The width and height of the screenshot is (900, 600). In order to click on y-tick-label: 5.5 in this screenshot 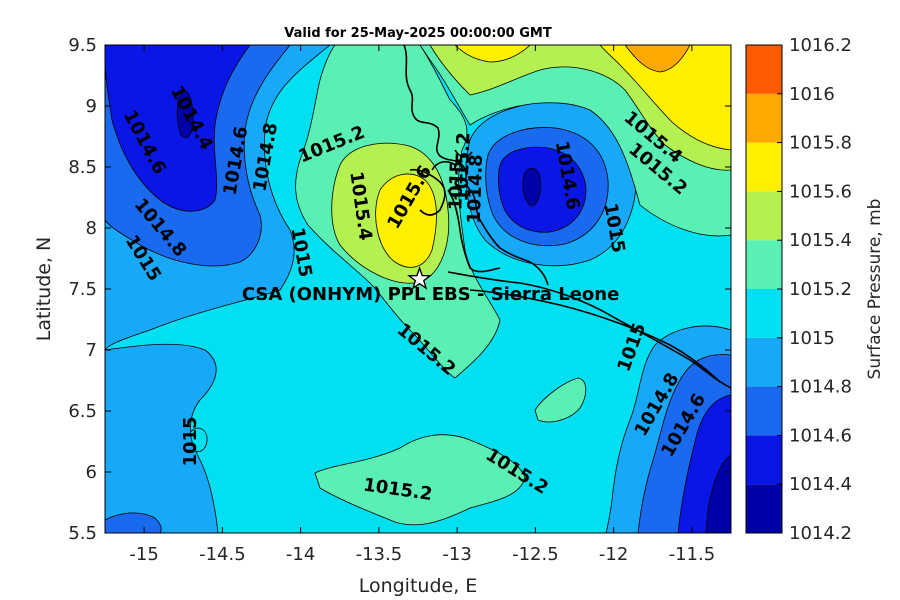, I will do `click(82, 533)`.